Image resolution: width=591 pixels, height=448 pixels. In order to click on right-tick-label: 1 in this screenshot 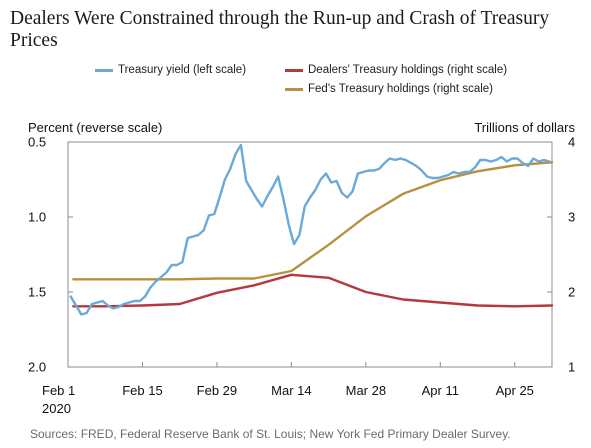, I will do `click(571, 367)`.